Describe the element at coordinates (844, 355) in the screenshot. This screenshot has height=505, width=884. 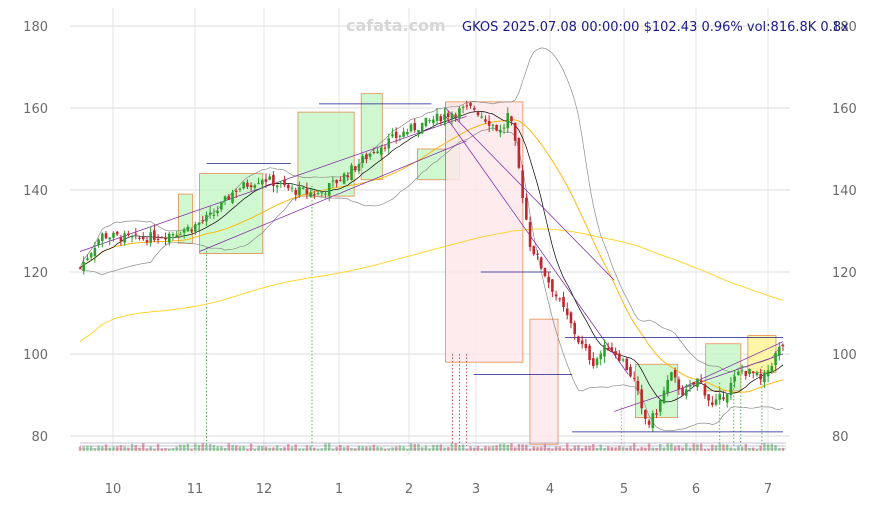
I see `y-tick-label: 100` at that location.